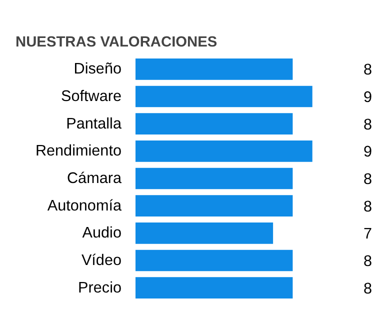  Describe the element at coordinates (91, 96) in the screenshot. I see `y-tick-label: Software` at that location.